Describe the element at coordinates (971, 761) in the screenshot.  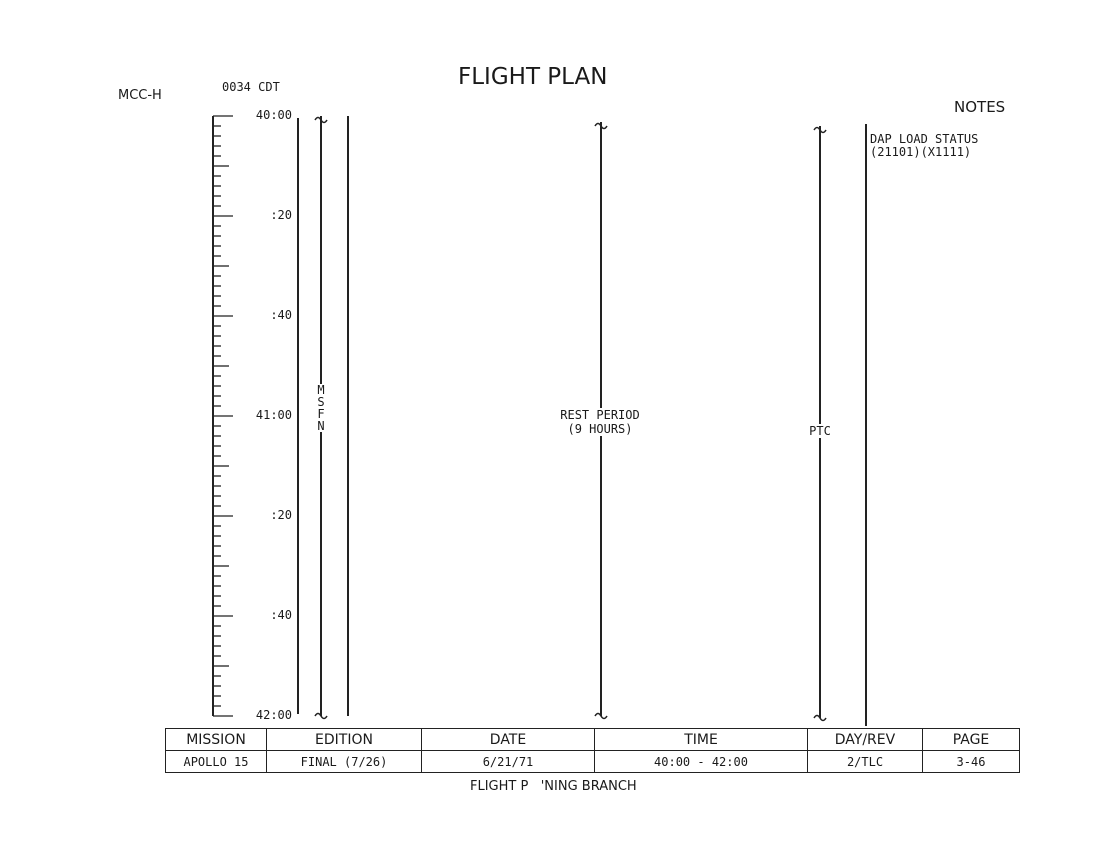
I see `page-value: 3-46` at that location.